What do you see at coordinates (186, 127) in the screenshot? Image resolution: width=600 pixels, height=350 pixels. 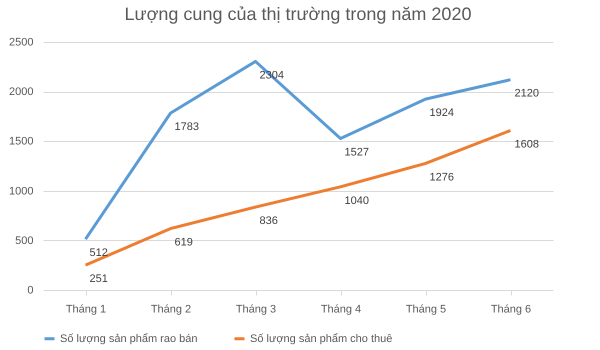 I see `data-label: 1783` at bounding box center [186, 127].